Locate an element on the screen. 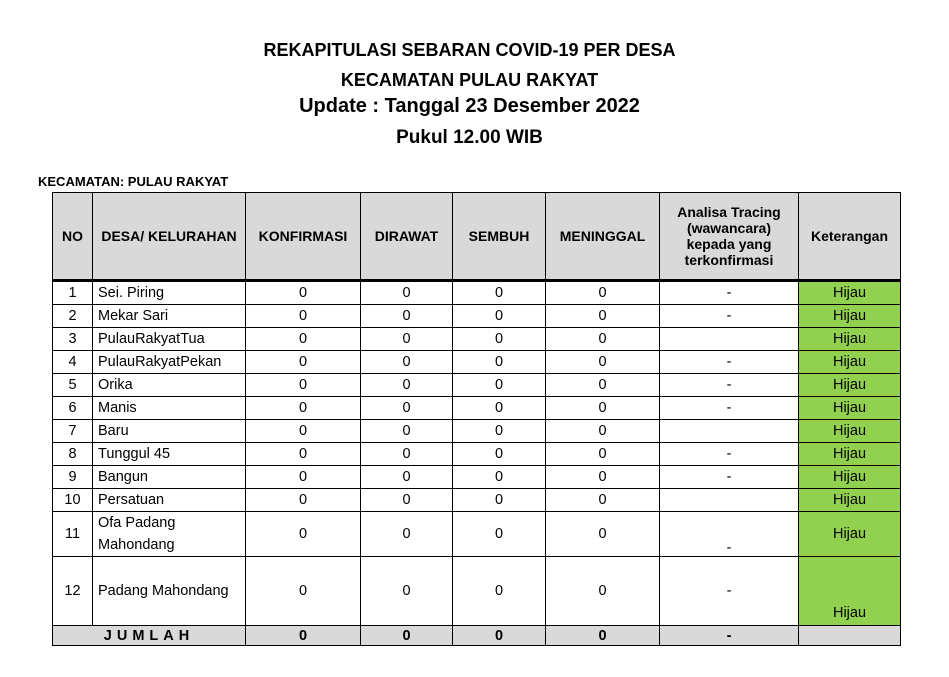  update-date: Update : Tanggal 23 Desember 2022 is located at coordinates (469, 106).